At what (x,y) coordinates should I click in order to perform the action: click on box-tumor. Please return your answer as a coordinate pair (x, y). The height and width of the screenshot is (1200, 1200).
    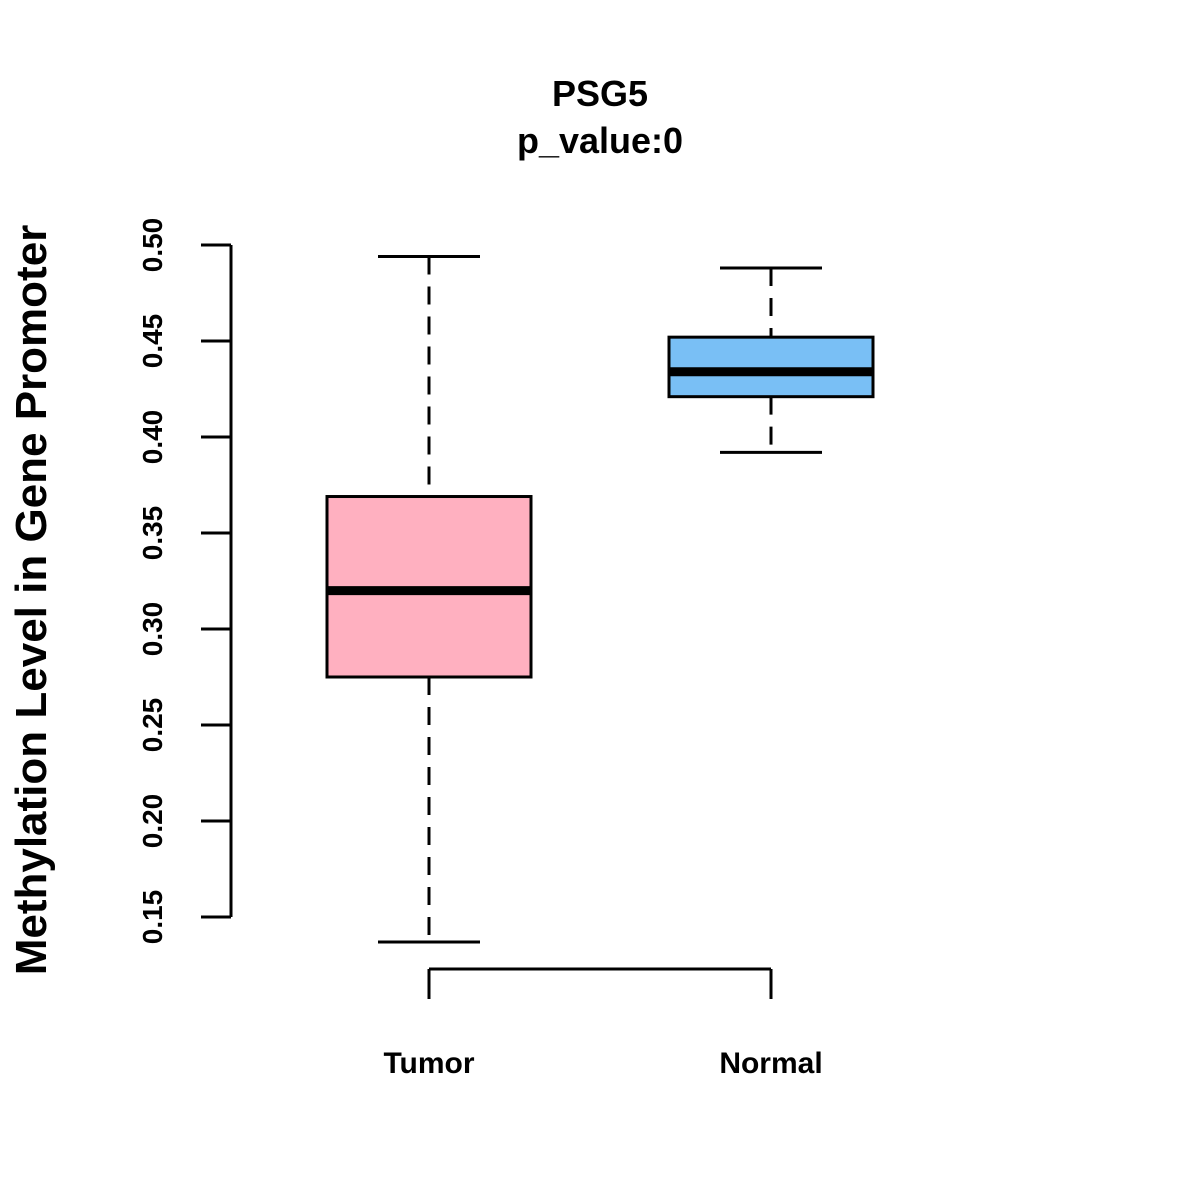
    Looking at the image, I should click on (429, 599).